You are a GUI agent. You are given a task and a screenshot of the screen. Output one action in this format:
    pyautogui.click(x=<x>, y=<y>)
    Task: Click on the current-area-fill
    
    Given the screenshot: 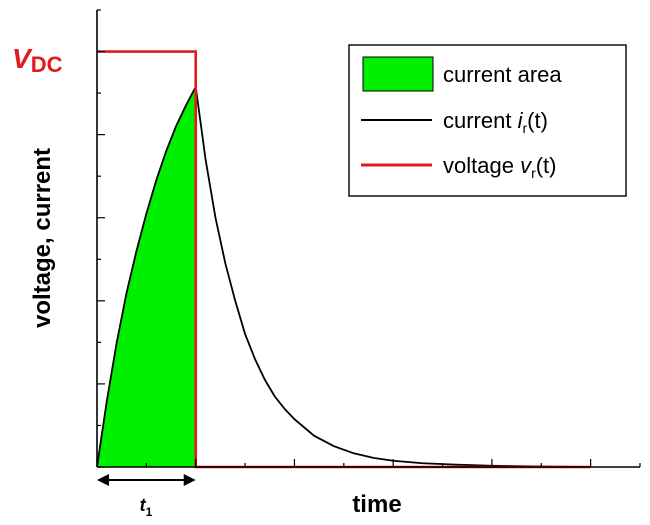 What is the action you would take?
    pyautogui.click(x=146, y=276)
    